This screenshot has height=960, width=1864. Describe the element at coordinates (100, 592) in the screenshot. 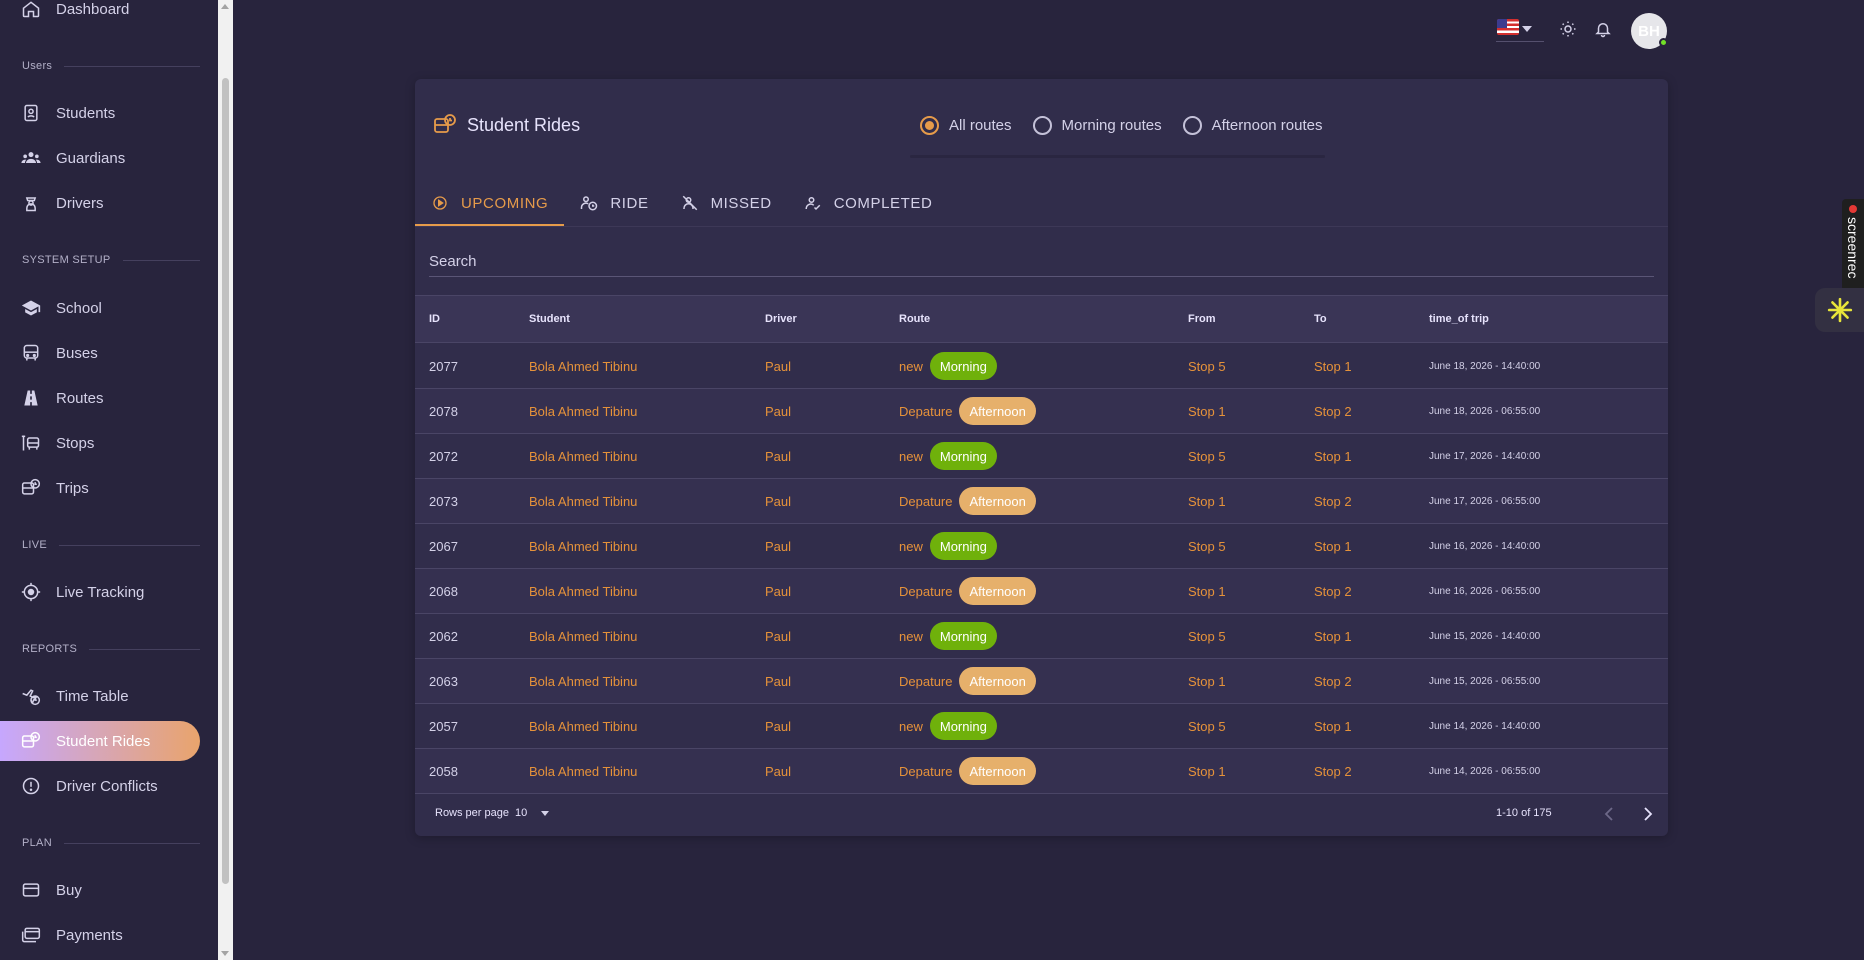

I see `sidebar-item-live-tracking: Live Tracking` at that location.